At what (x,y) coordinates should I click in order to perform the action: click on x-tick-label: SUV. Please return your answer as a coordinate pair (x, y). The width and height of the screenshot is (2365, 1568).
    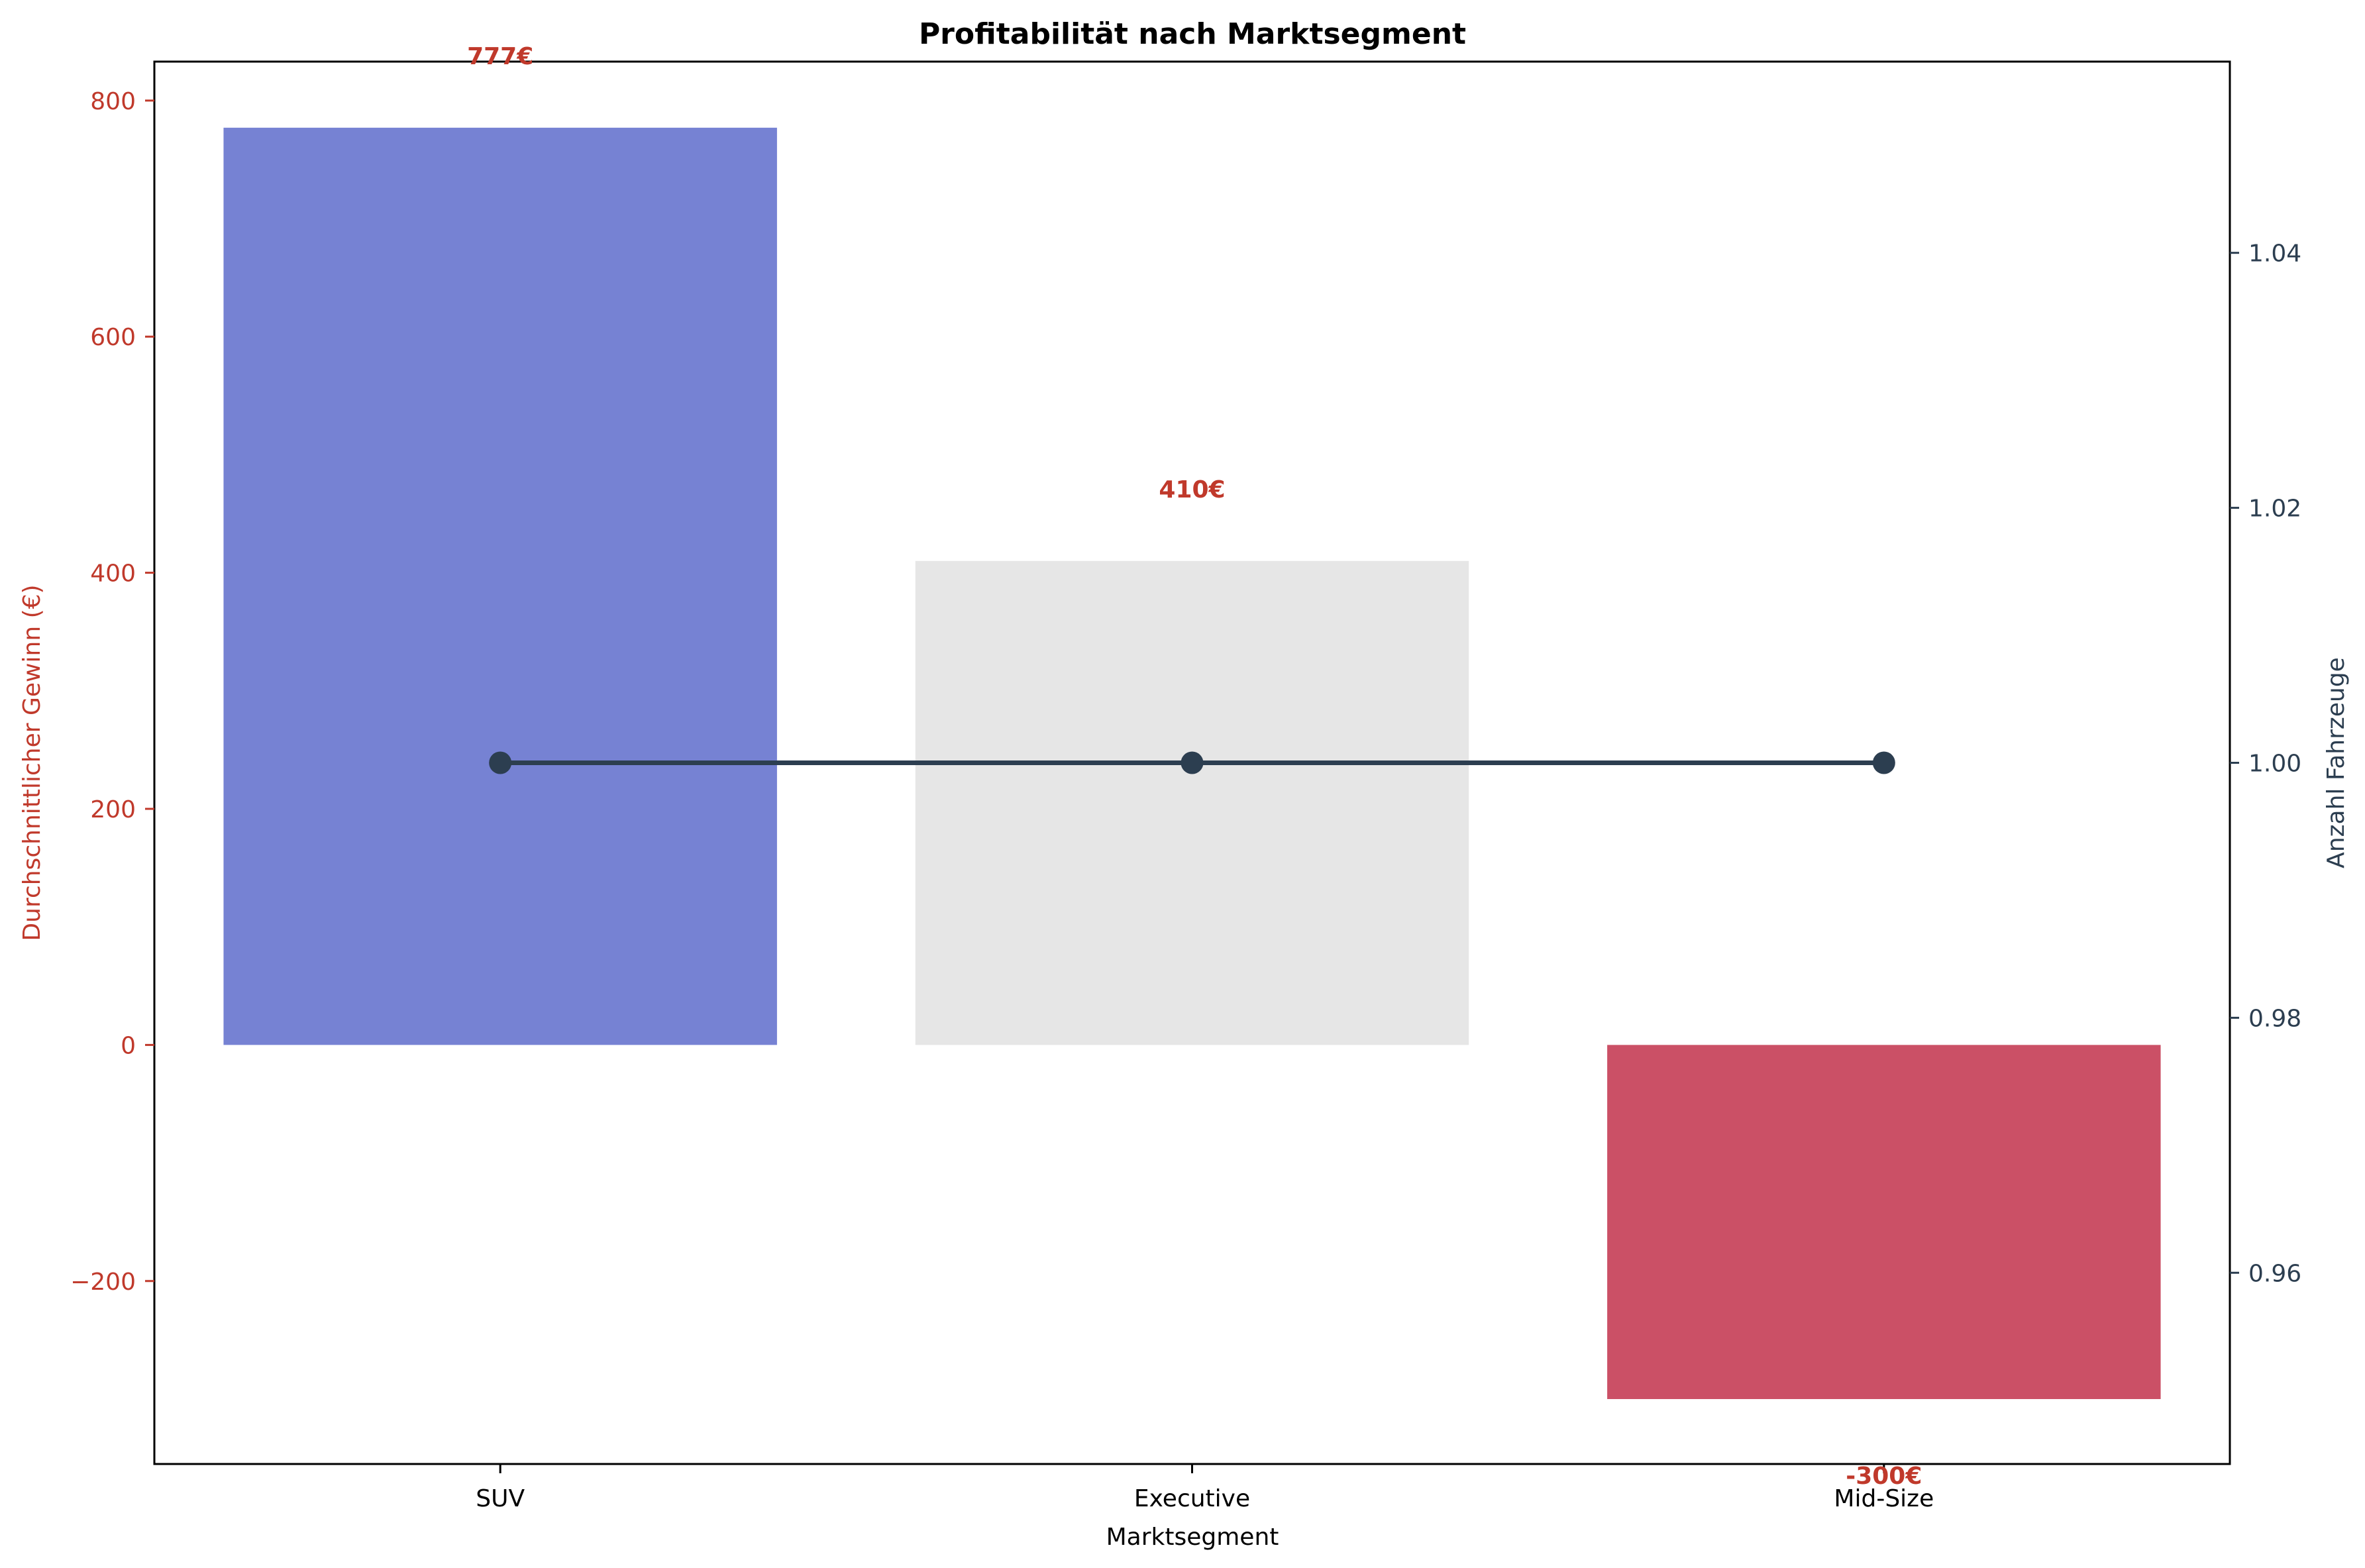
    Looking at the image, I should click on (500, 1498).